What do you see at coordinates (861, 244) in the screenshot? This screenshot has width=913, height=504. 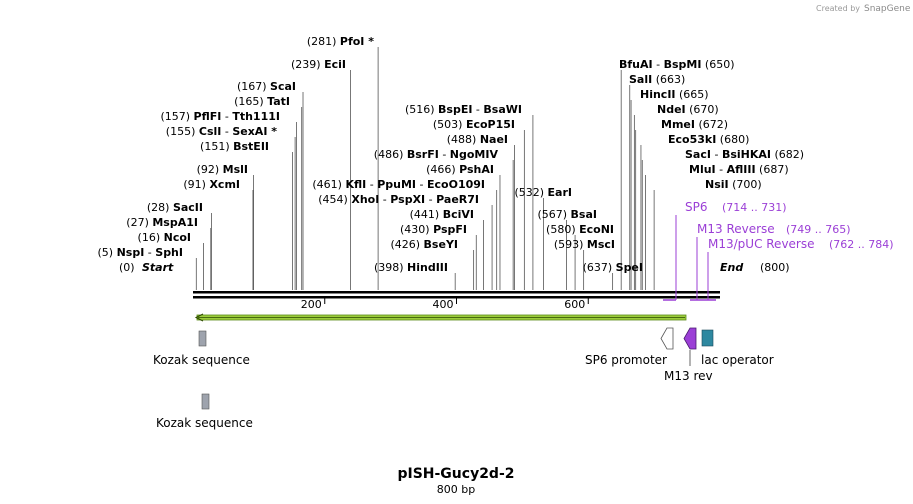 I see `primer-m13-puc-reverse-range: (762 .. 784)` at bounding box center [861, 244].